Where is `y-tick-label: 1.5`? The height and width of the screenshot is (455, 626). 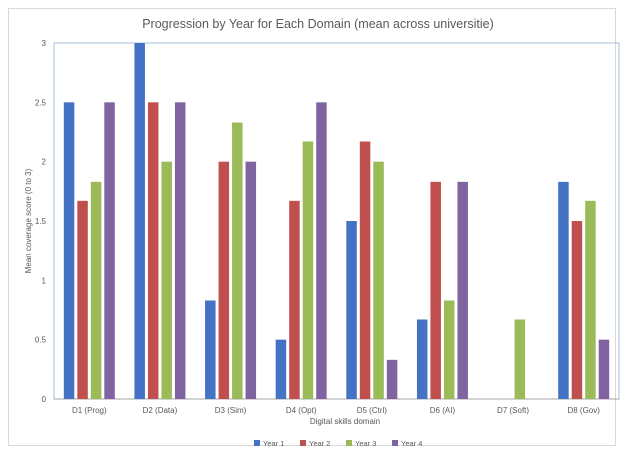
y-tick-label: 1.5 is located at coordinates (41, 221).